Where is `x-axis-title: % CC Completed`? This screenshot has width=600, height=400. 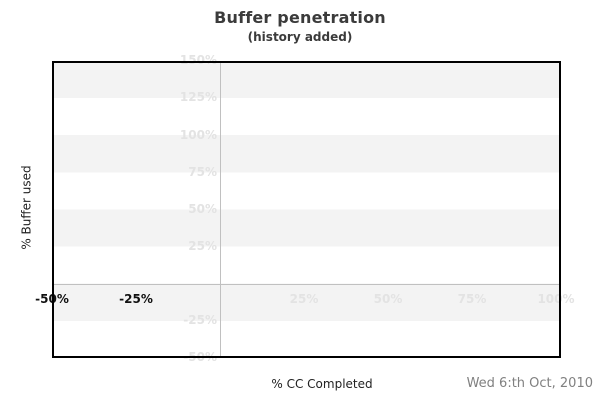 x-axis-title: % CC Completed is located at coordinates (322, 384).